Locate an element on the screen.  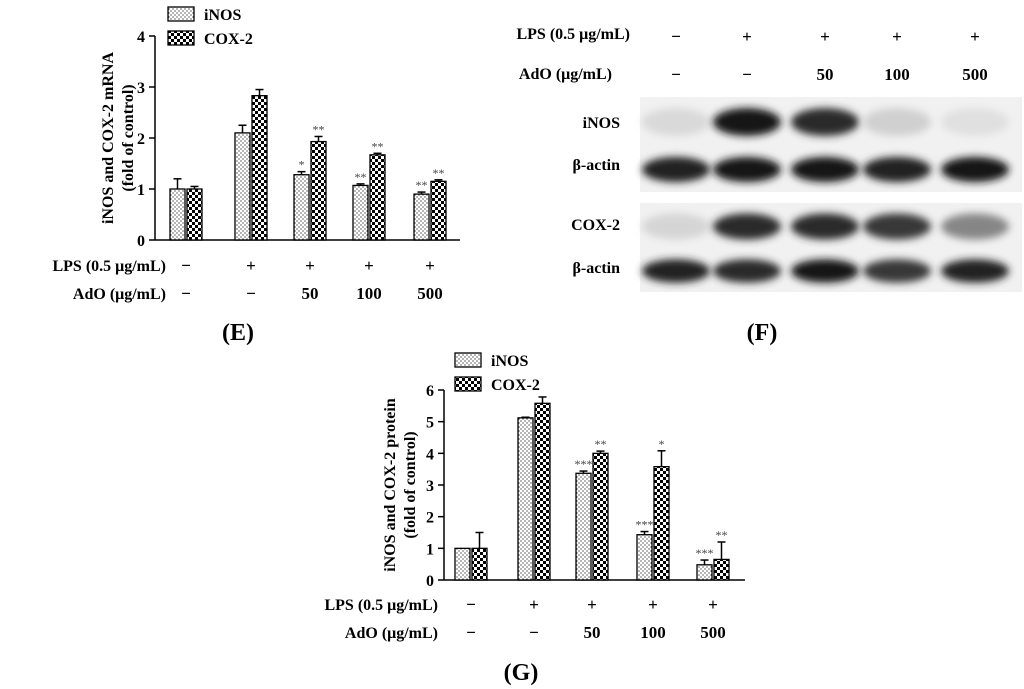
panel-label-e: (E) is located at coordinates (238, 333).